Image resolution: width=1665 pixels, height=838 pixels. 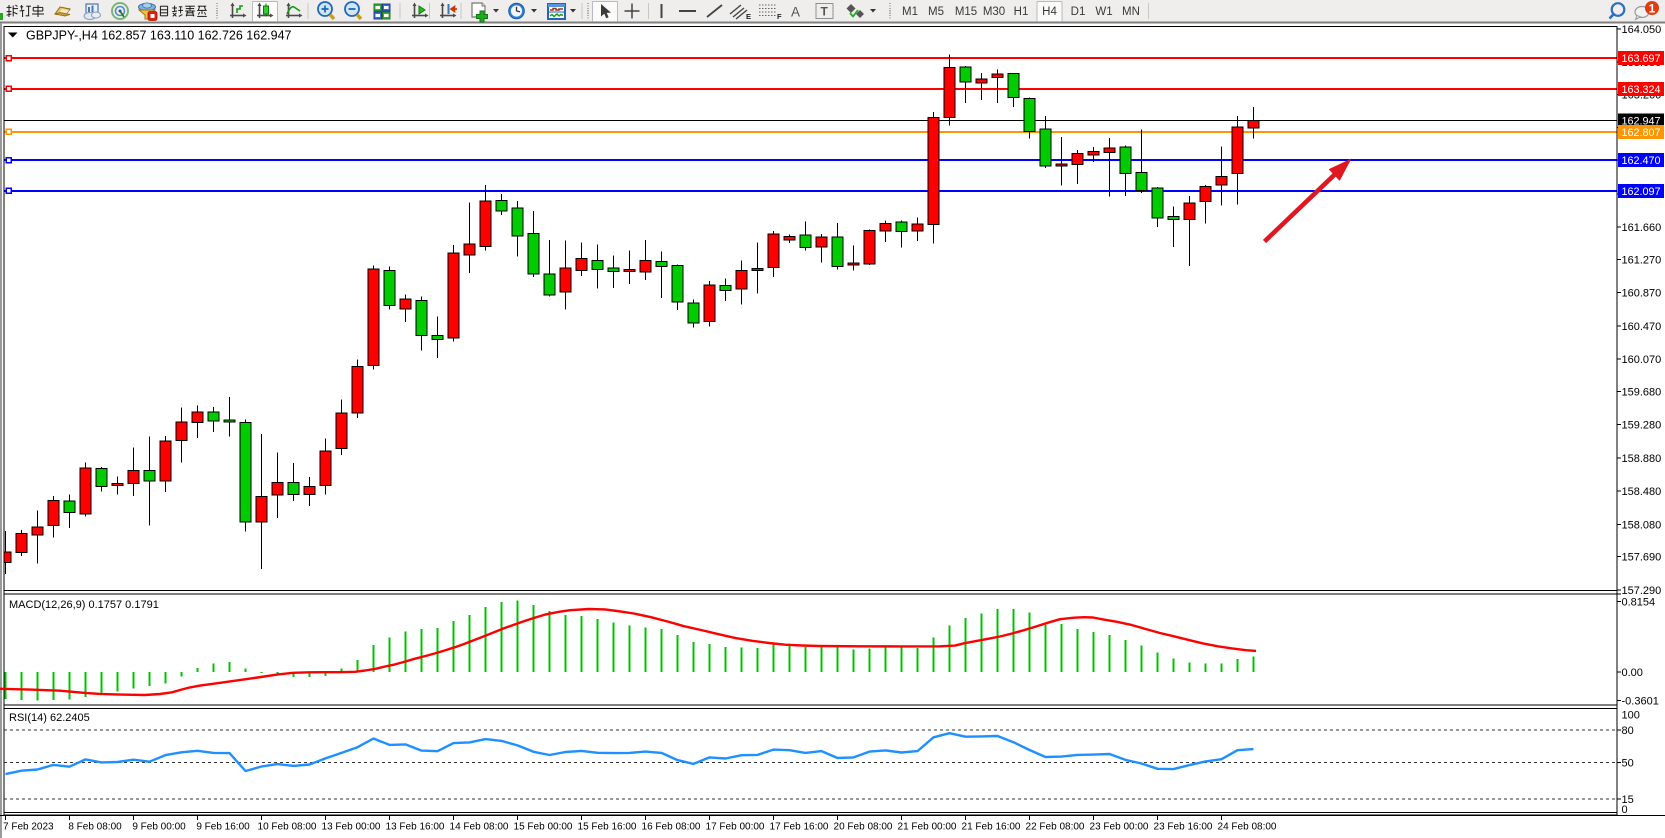 I want to click on svg-text: 0.00, so click(x=1632, y=673).